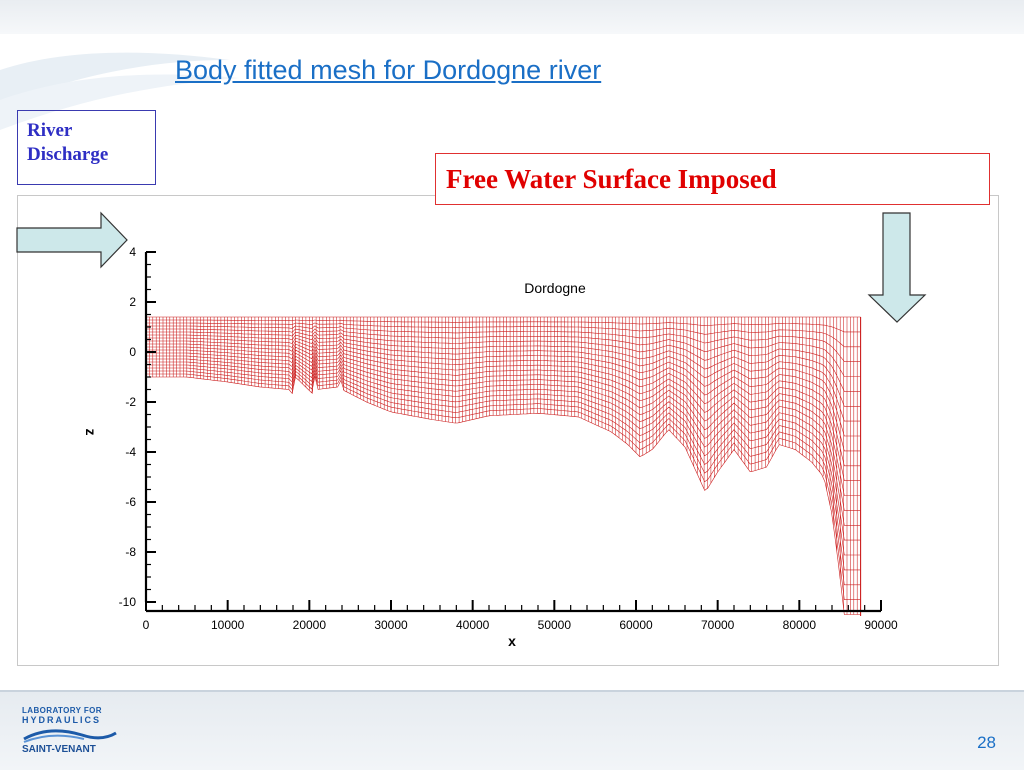 The image size is (1024, 770). What do you see at coordinates (146, 625) in the screenshot?
I see `x-tick-label: 0` at bounding box center [146, 625].